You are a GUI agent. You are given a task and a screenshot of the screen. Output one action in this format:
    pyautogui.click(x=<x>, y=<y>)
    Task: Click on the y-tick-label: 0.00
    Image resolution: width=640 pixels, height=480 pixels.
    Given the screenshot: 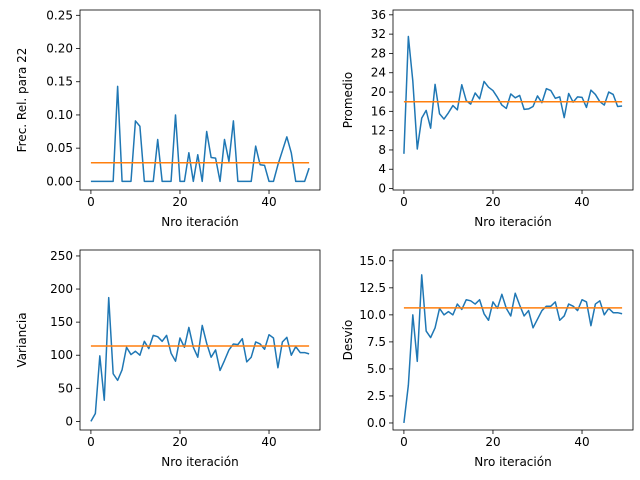 What is the action you would take?
    pyautogui.click(x=59, y=181)
    